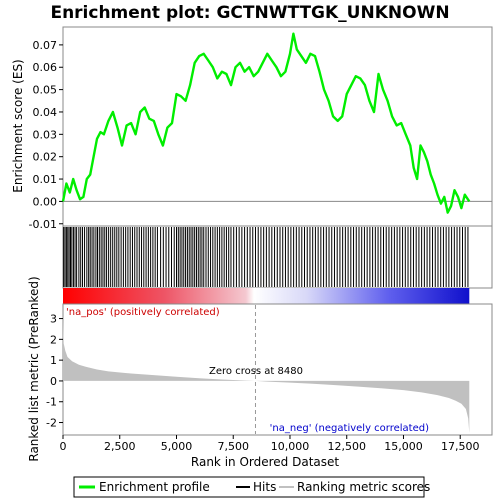  What do you see at coordinates (460, 446) in the screenshot?
I see `x-tick-label: 17,500` at bounding box center [460, 446].